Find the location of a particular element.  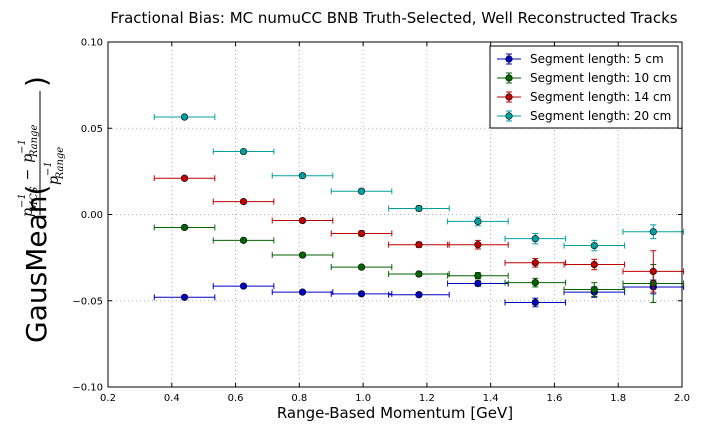

y-label-prefix: GausMean( is located at coordinates (36, 264).